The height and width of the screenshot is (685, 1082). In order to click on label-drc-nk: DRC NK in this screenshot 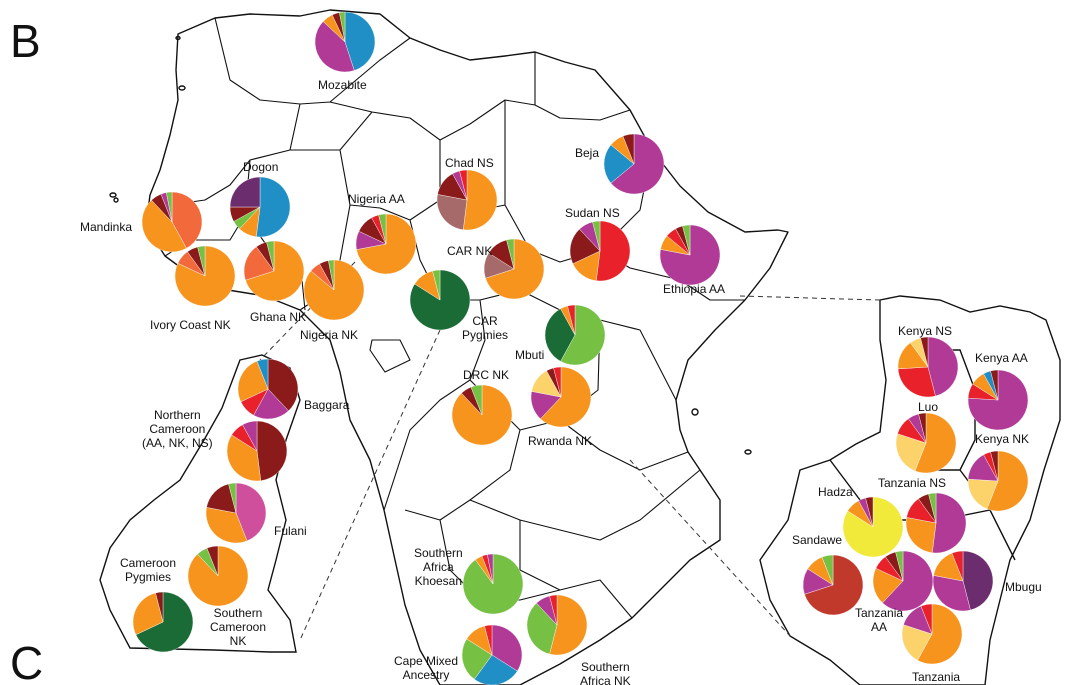, I will do `click(486, 375)`.